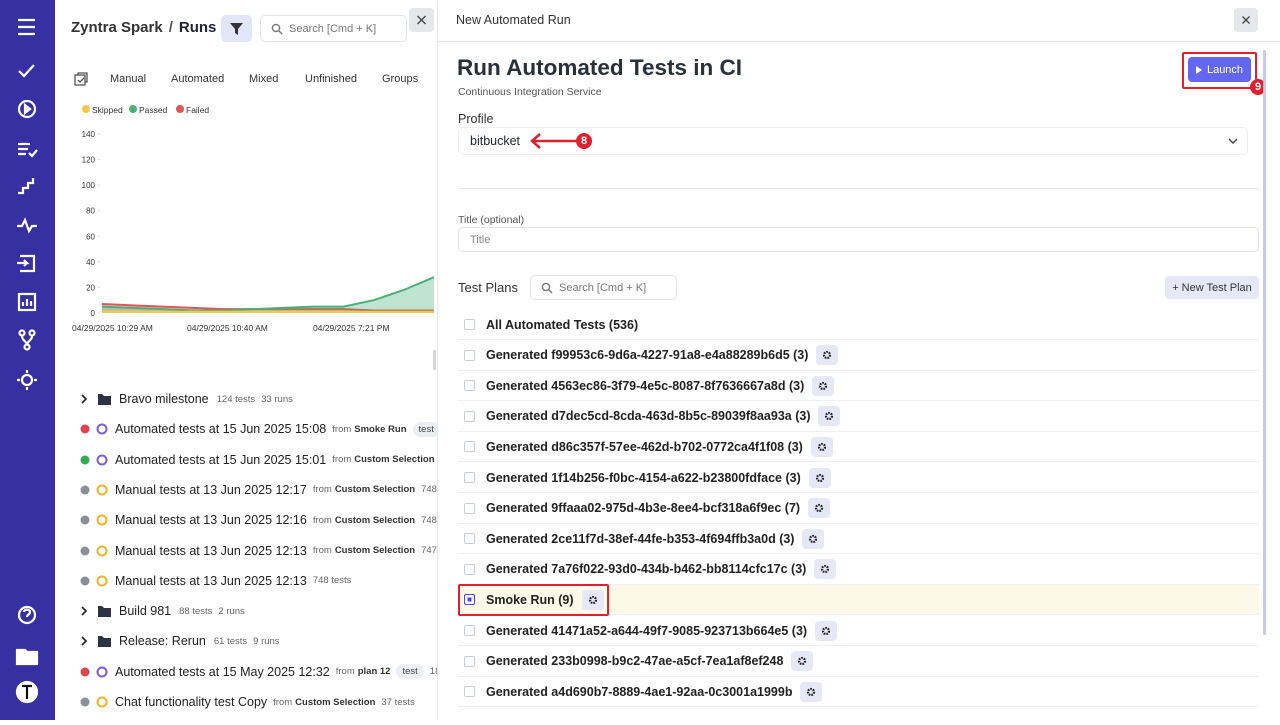  Describe the element at coordinates (211, 580) in the screenshot. I see `run-title: Manual tests at 13 Jun 2025 12:13` at that location.